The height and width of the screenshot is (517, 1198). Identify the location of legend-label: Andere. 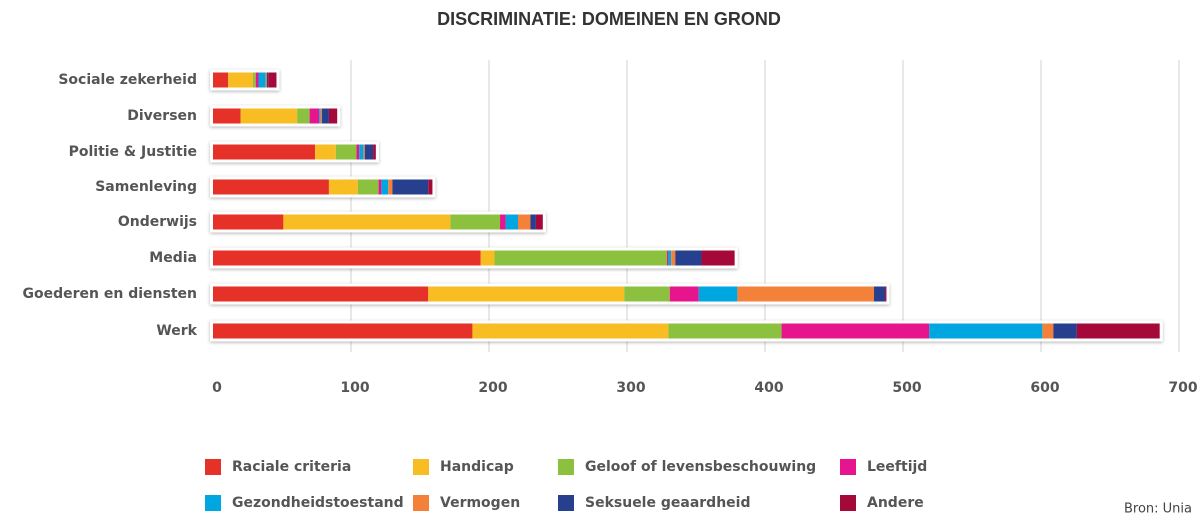
(895, 503).